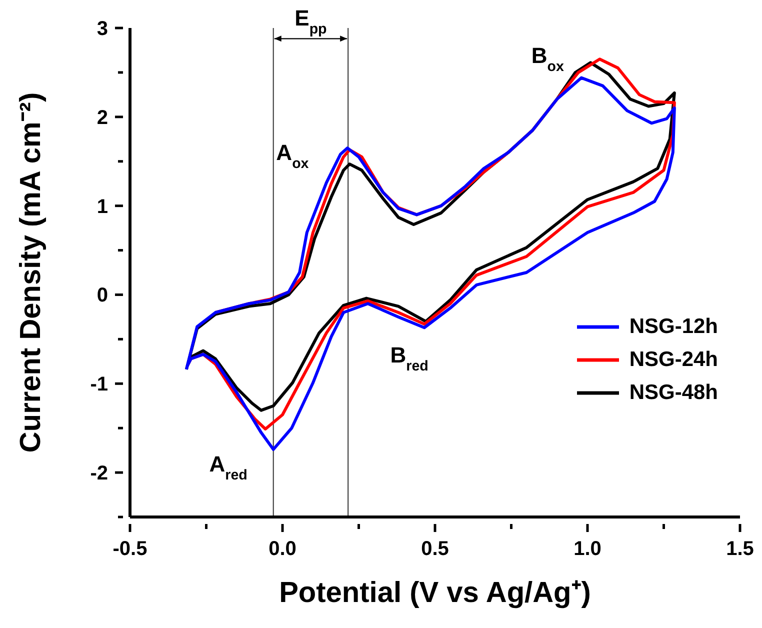 The image size is (762, 628). Describe the element at coordinates (282, 549) in the screenshot. I see `x-tick-label: 0.0` at that location.